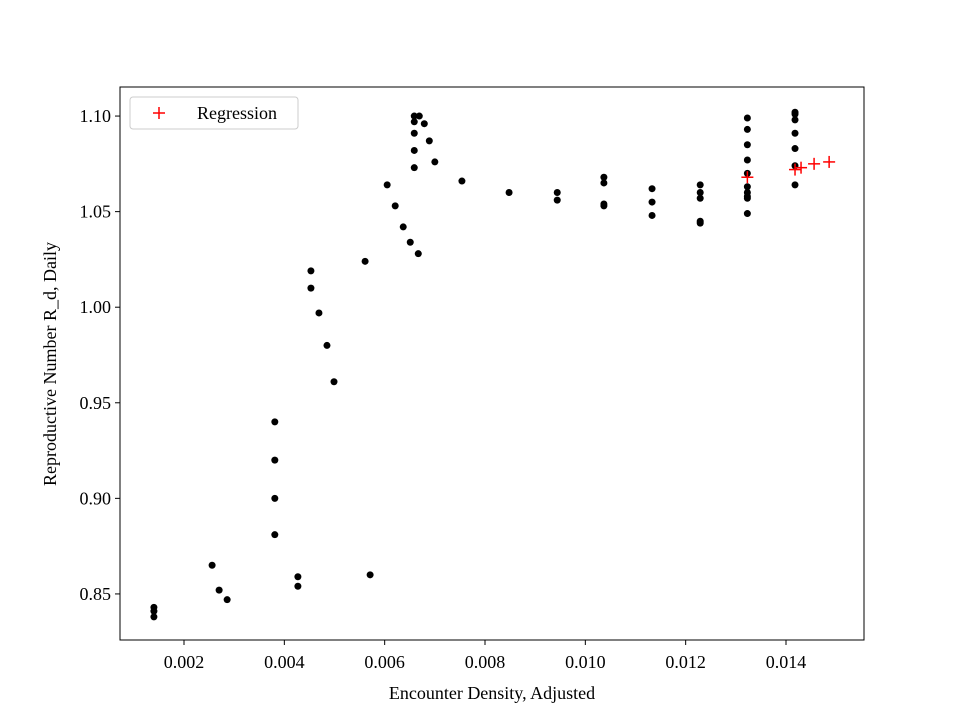  What do you see at coordinates (184, 662) in the screenshot?
I see `x-tick-label: 0.002` at bounding box center [184, 662].